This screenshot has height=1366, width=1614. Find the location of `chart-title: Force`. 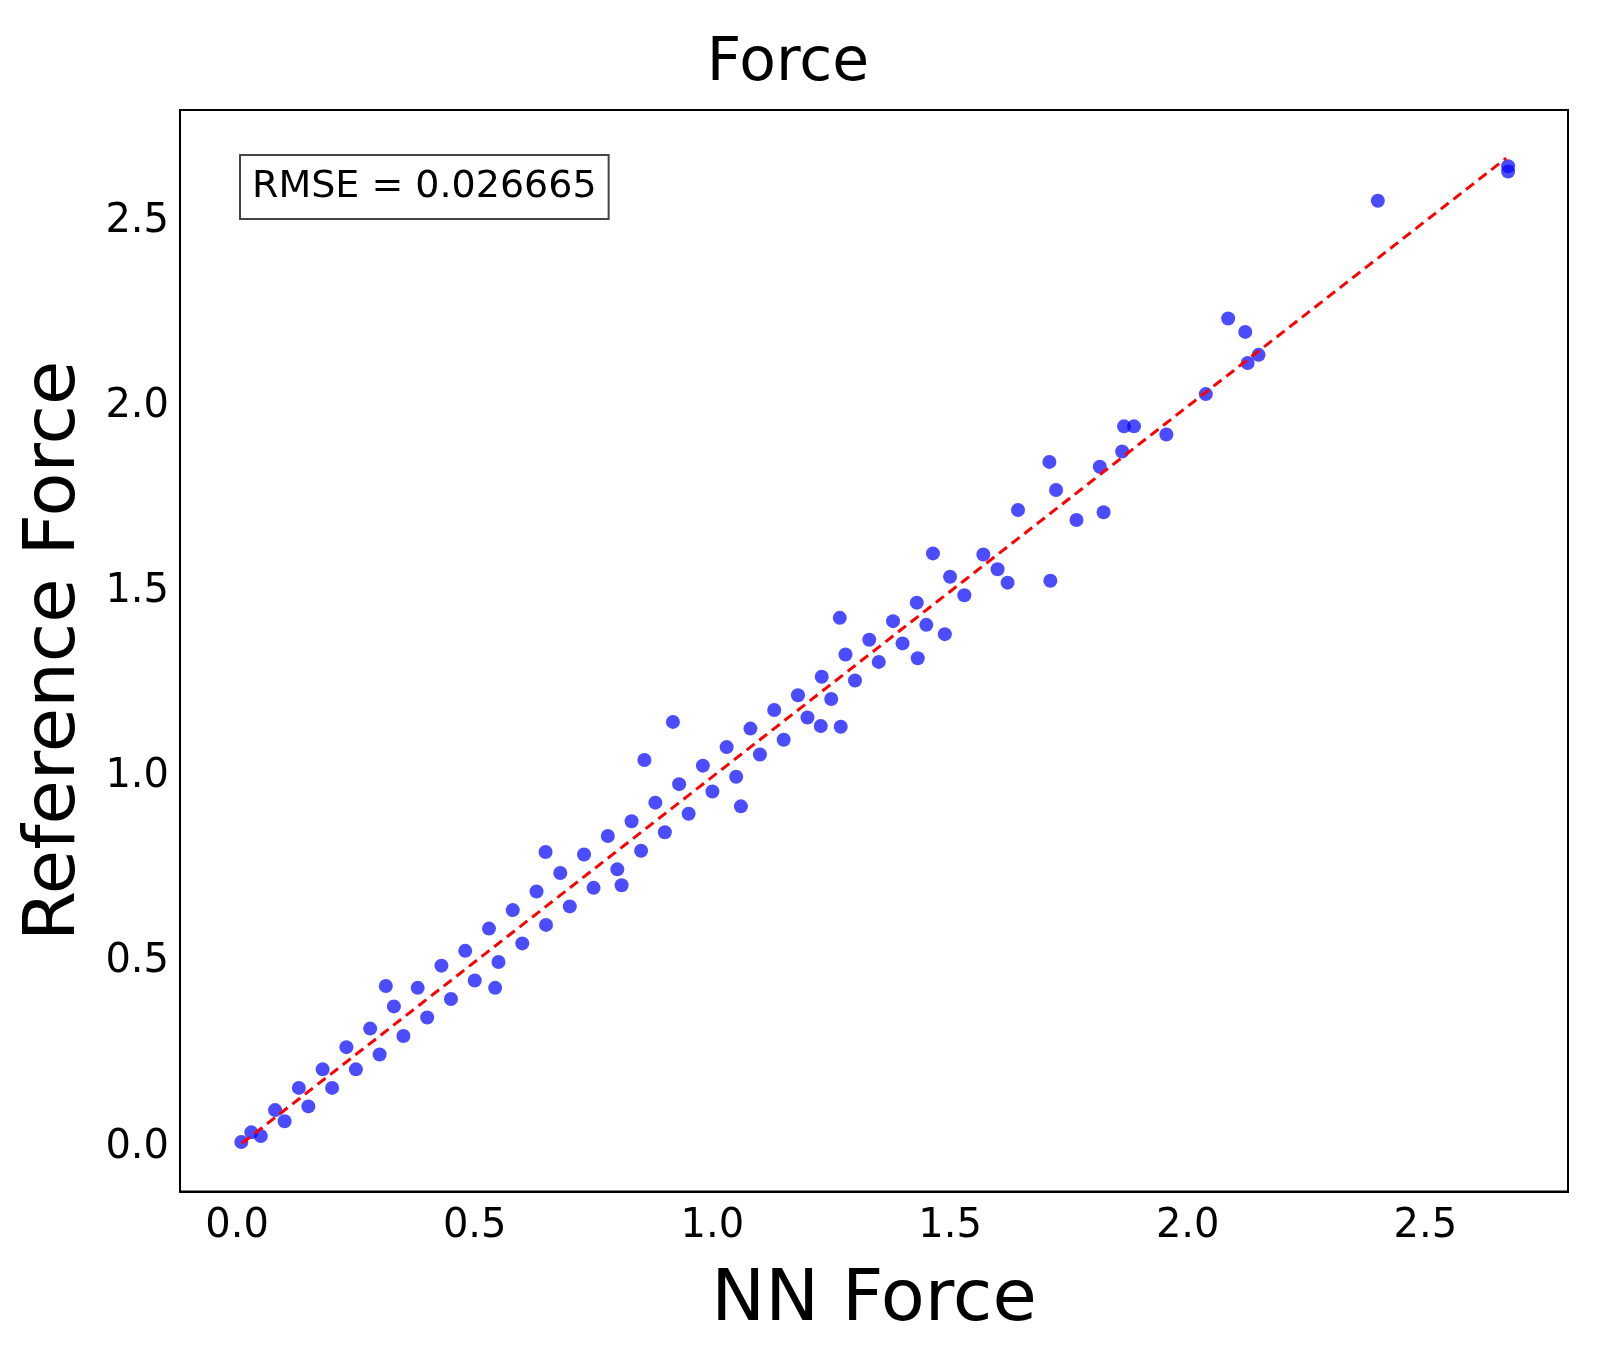

chart-title: Force is located at coordinates (788, 58).